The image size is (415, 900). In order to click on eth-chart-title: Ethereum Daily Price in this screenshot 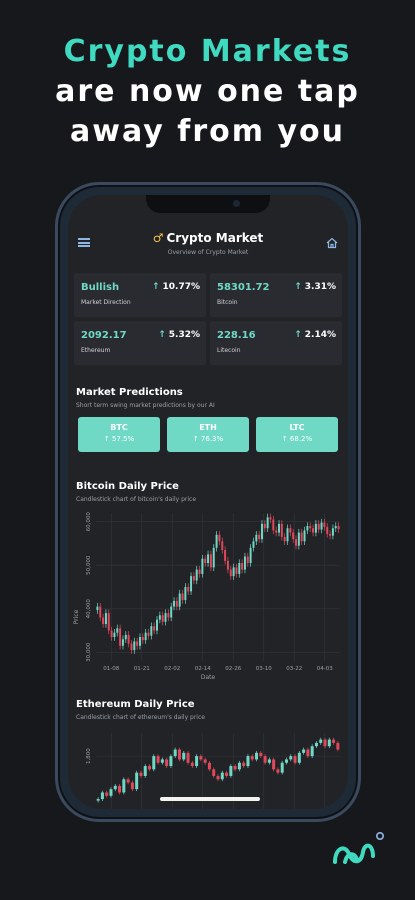, I will do `click(135, 704)`.